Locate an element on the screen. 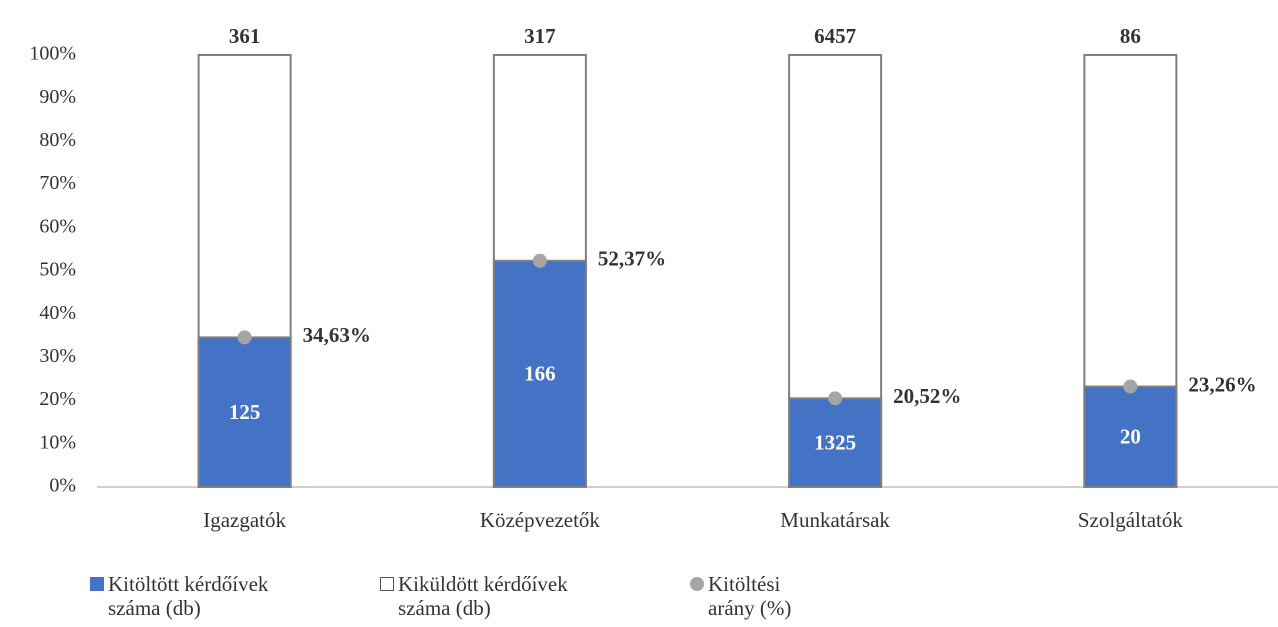 Image resolution: width=1278 pixels, height=627 pixels. legend-item: Kitöltési arány (%) is located at coordinates (790, 596).